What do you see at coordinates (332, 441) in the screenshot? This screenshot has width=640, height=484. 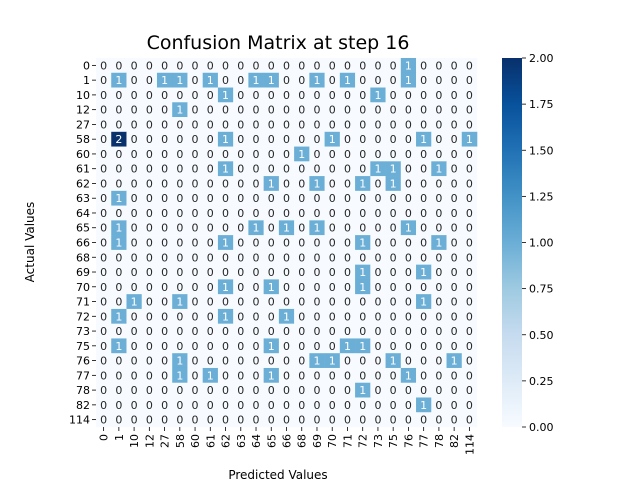 I see `x-tick-label: 70` at bounding box center [332, 441].